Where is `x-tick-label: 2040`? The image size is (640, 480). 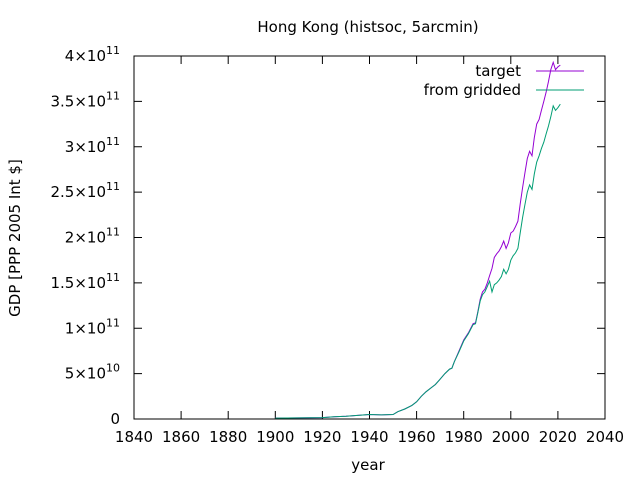 x-tick-label: 2040 is located at coordinates (605, 437).